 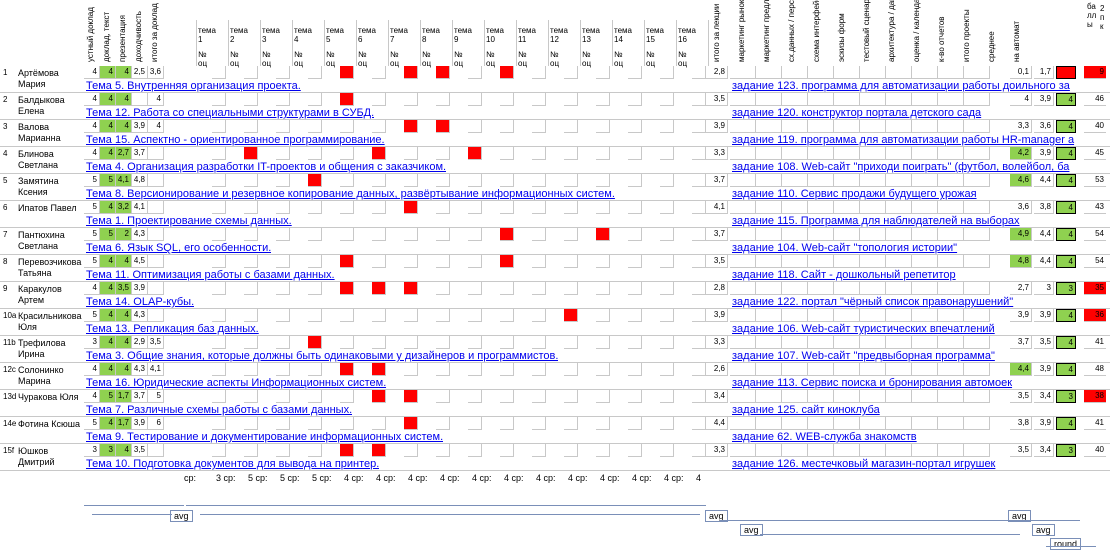 What do you see at coordinates (140, 302) in the screenshot?
I see `topic-link: Тема 14. OLAP-кубы.` at bounding box center [140, 302].